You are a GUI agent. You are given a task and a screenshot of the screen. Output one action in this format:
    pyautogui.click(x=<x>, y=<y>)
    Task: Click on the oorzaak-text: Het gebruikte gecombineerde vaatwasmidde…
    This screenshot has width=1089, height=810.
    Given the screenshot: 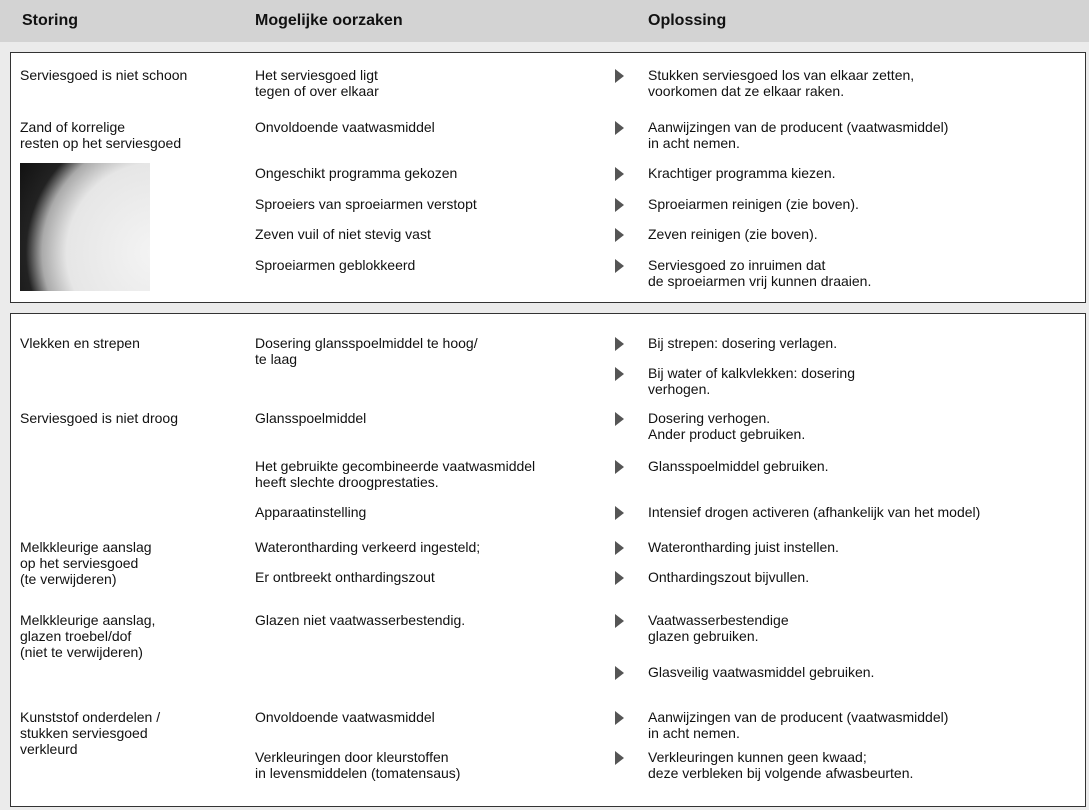 What is the action you would take?
    pyautogui.click(x=395, y=474)
    